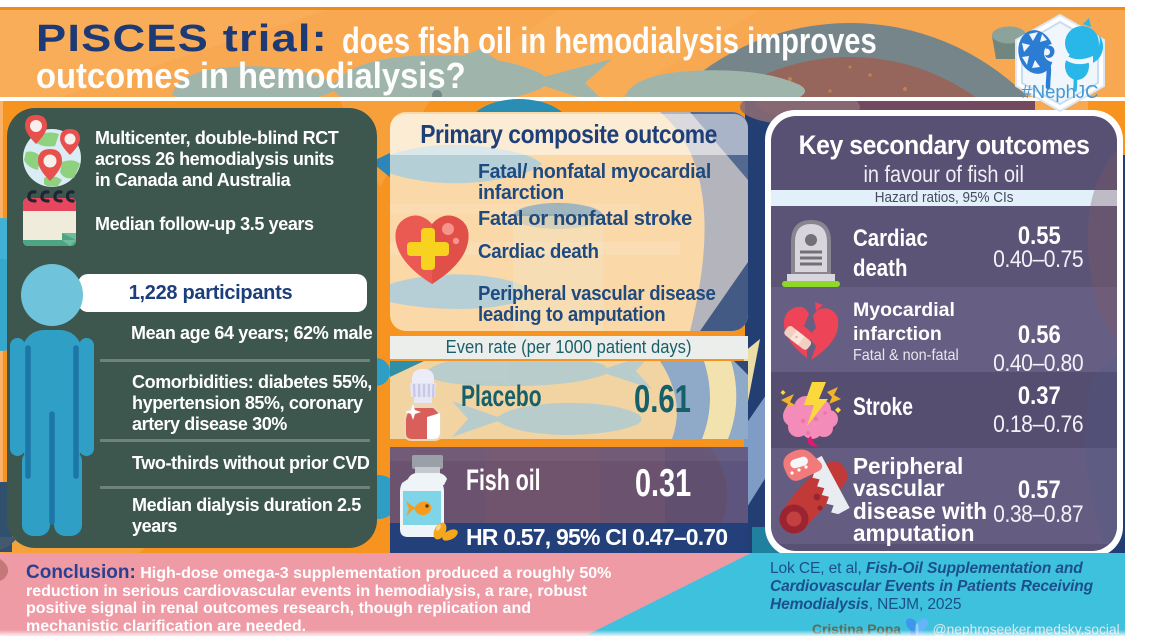 This screenshot has width=1152, height=644. Describe the element at coordinates (1059, 91) in the screenshot. I see `svg-text: #NephJC` at that location.